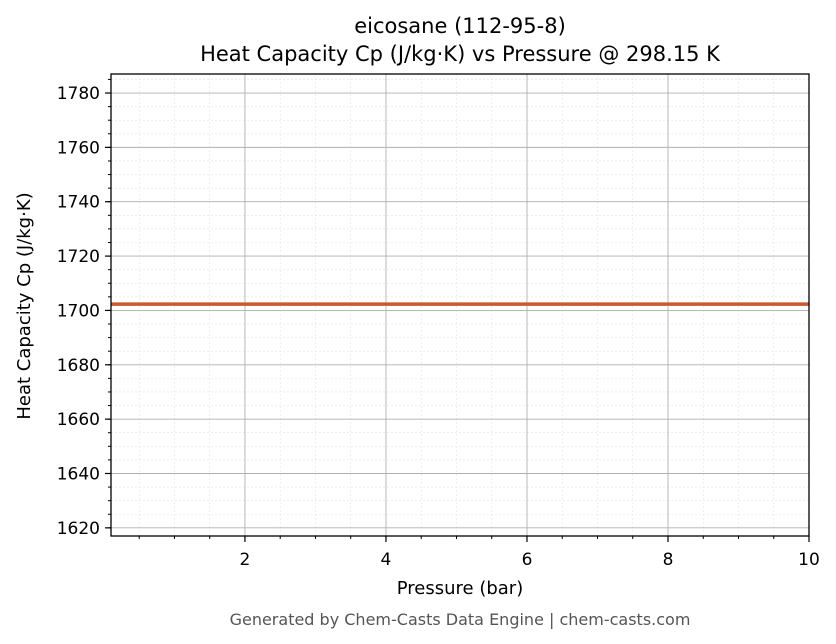 This screenshot has width=836, height=644. Describe the element at coordinates (386, 560) in the screenshot. I see `x-tick-label: 4` at that location.